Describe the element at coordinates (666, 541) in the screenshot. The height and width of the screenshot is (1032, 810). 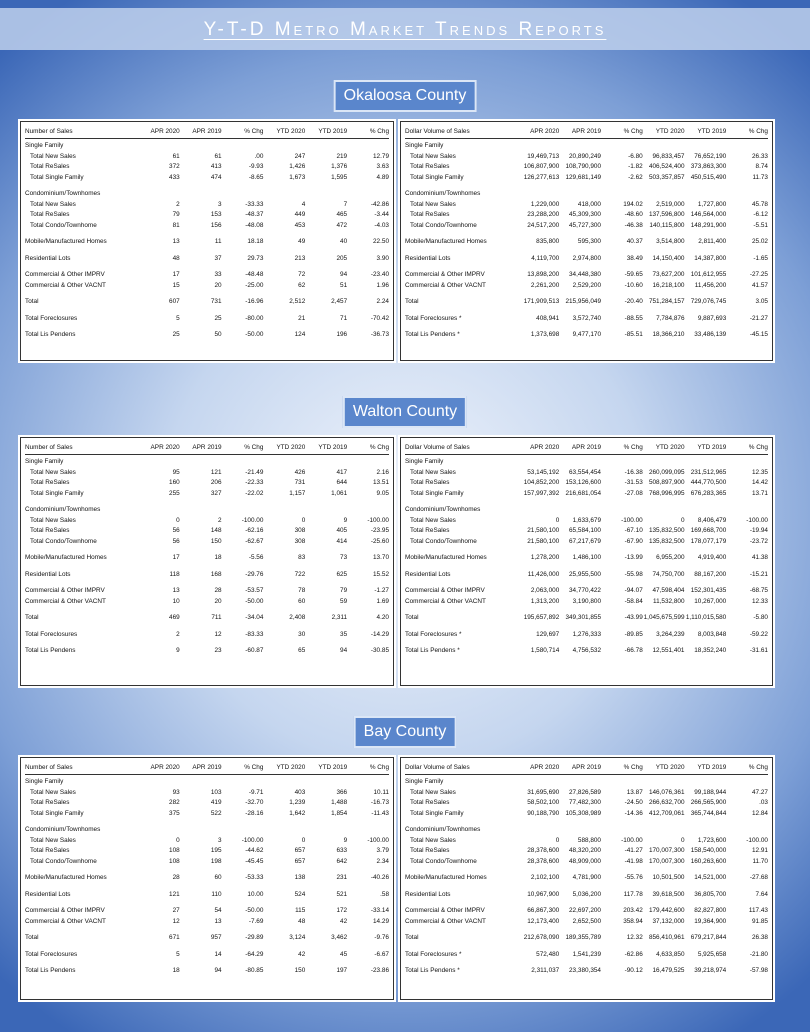
I see `cell-value: 135,832,500` at that location.